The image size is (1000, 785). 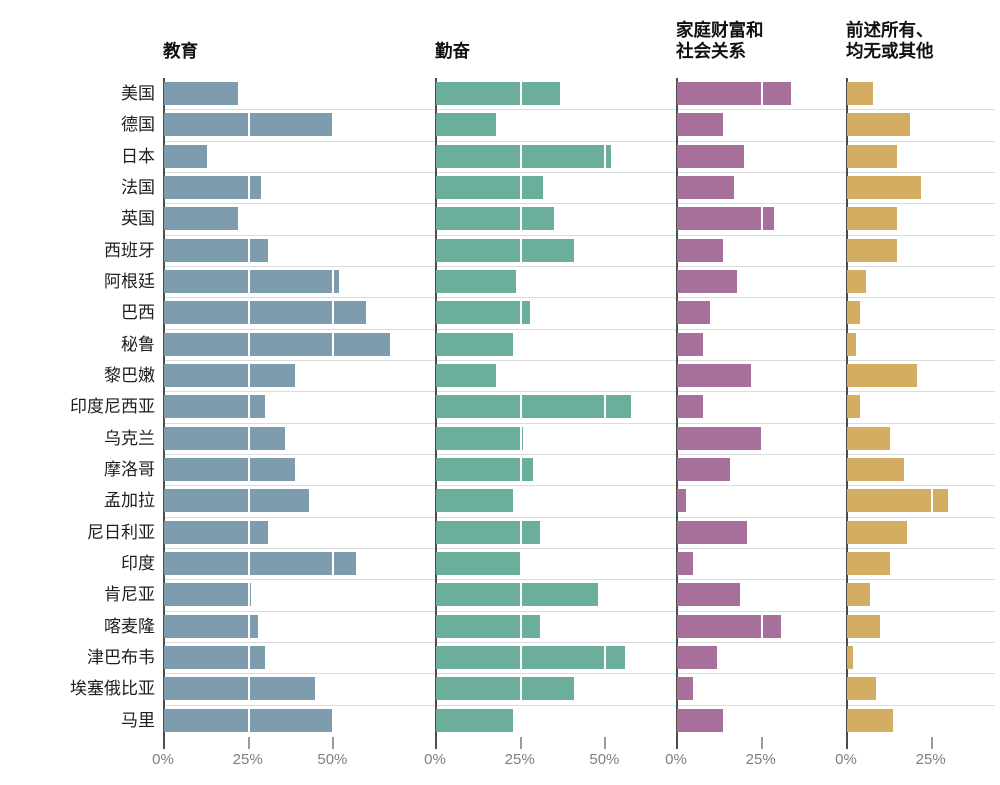 I want to click on country-label: 黎巴嫩, so click(x=129, y=375).